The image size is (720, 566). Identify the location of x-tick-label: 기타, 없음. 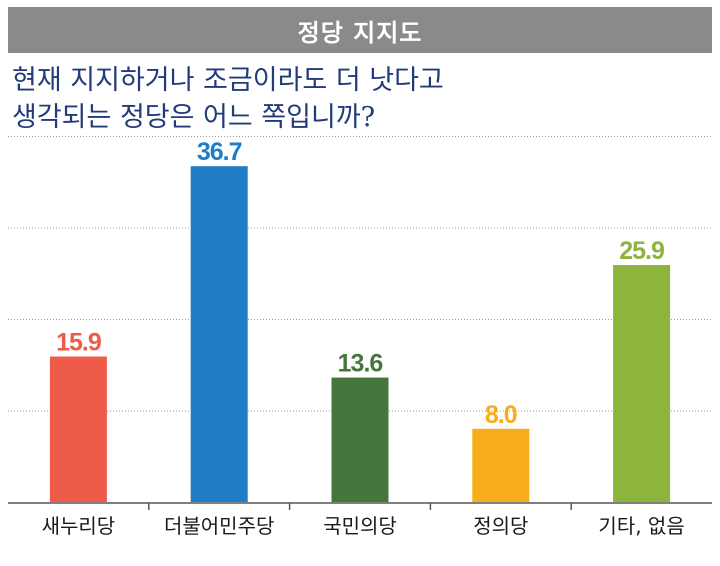
(641, 526).